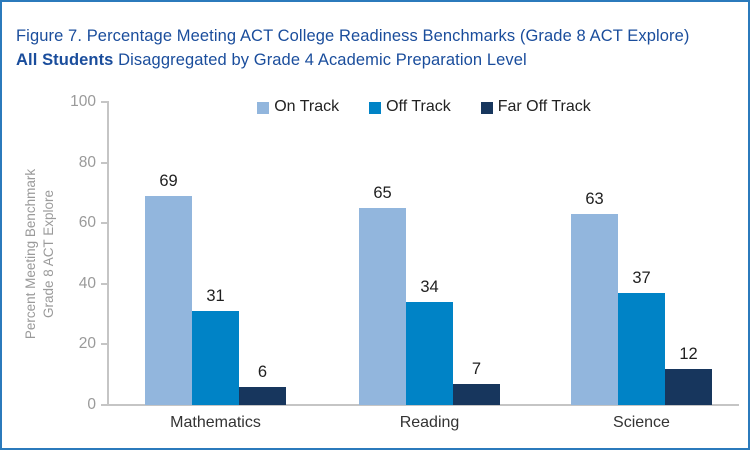  I want to click on y-tick-label-100: 100, so click(83, 101).